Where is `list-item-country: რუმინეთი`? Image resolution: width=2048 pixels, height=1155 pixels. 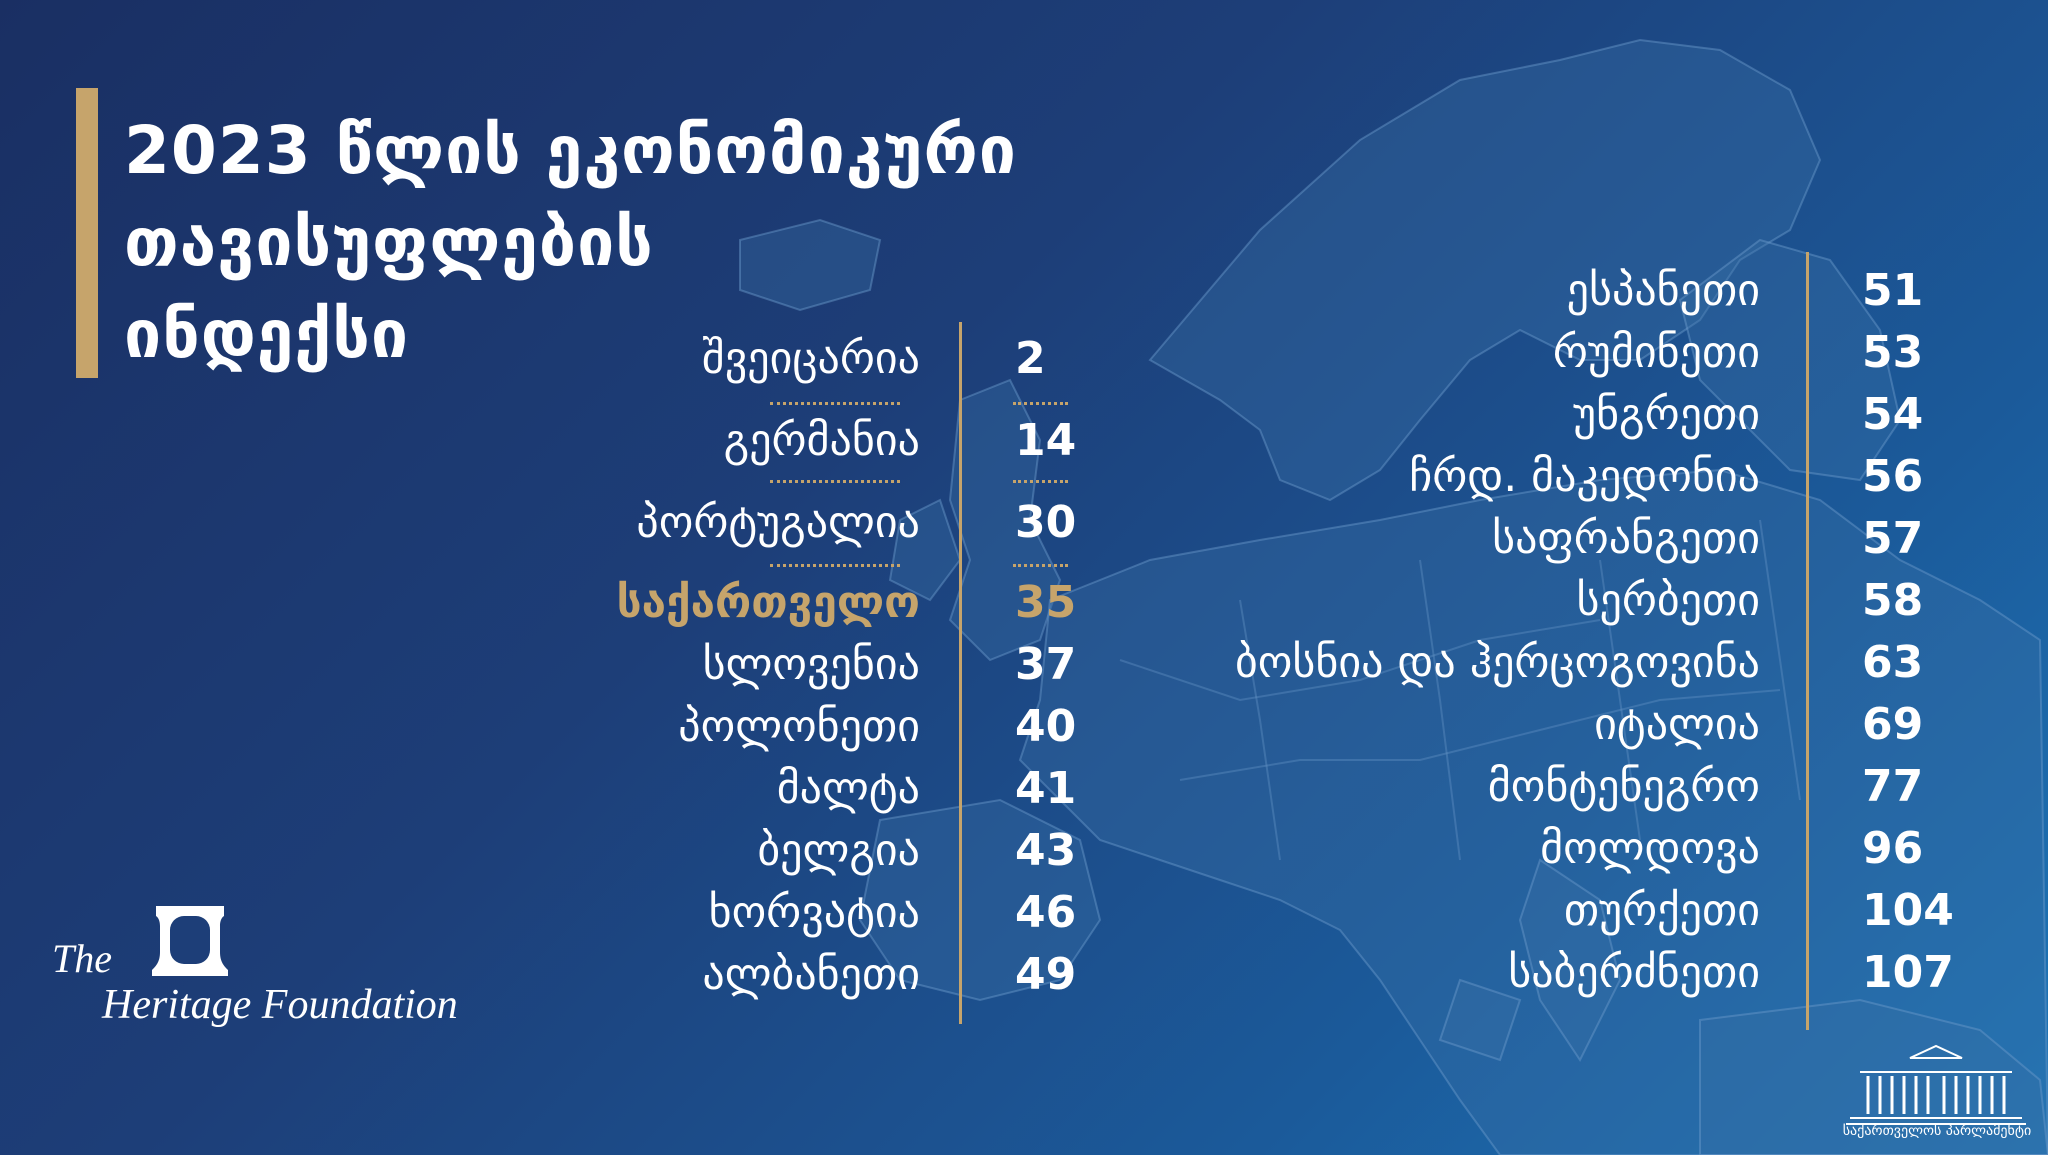
list-item-country: რუმინეთი is located at coordinates (1656, 352).